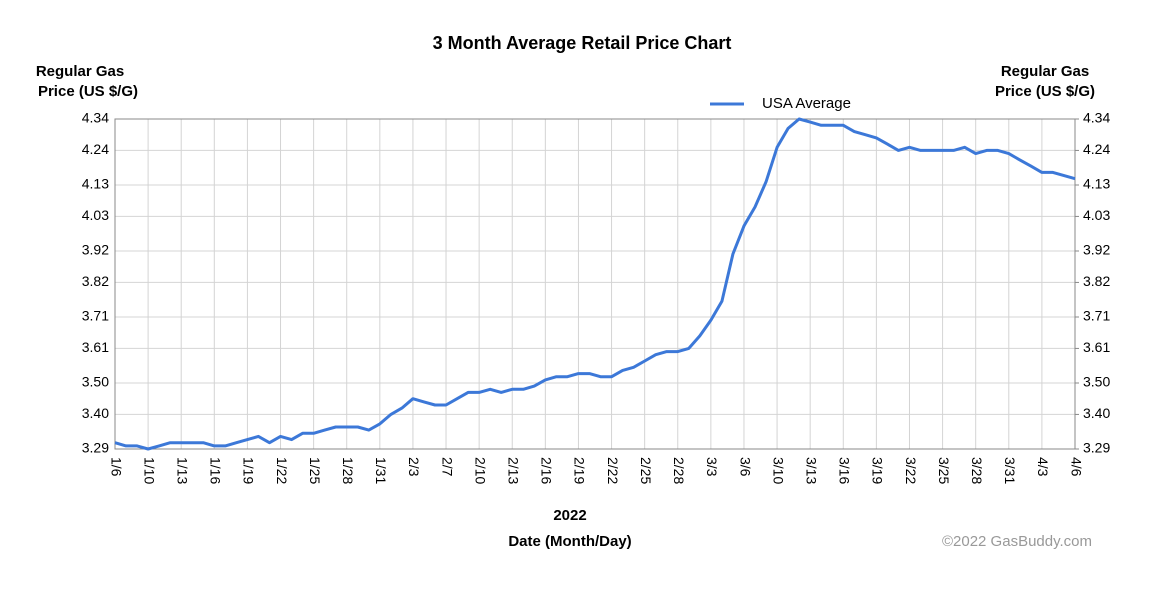  I want to click on x-tick-label: 2/25, so click(646, 470).